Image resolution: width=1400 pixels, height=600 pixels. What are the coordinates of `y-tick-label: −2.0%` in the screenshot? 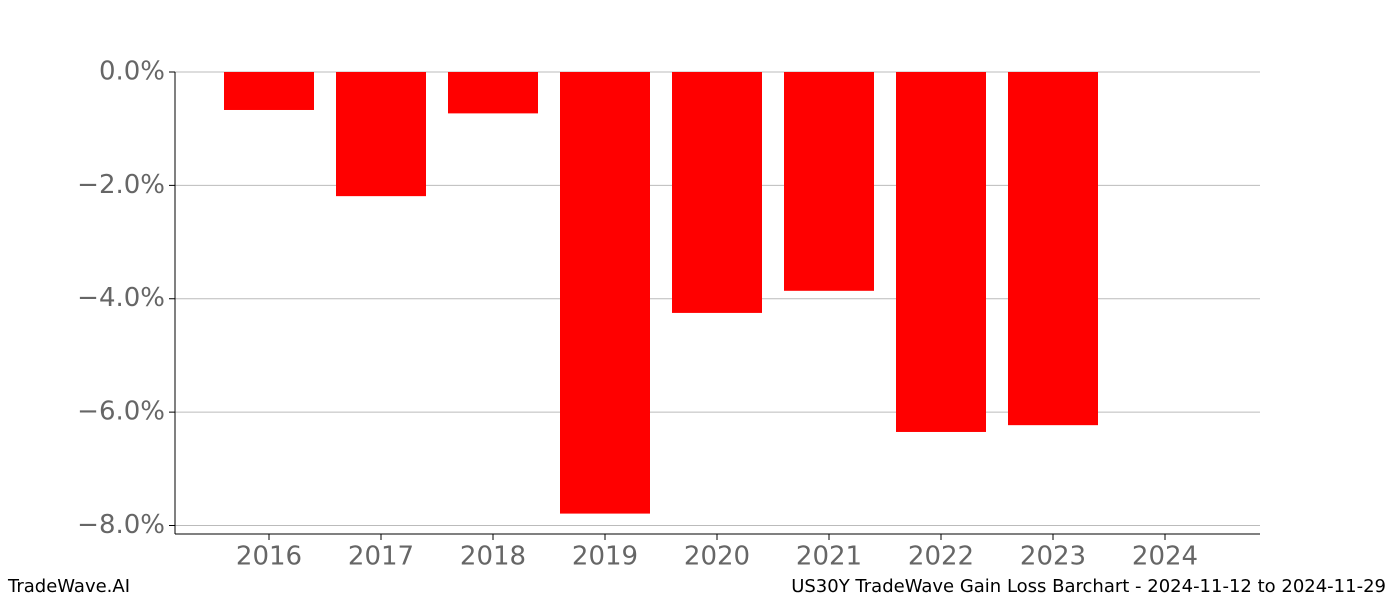 It's located at (121, 185).